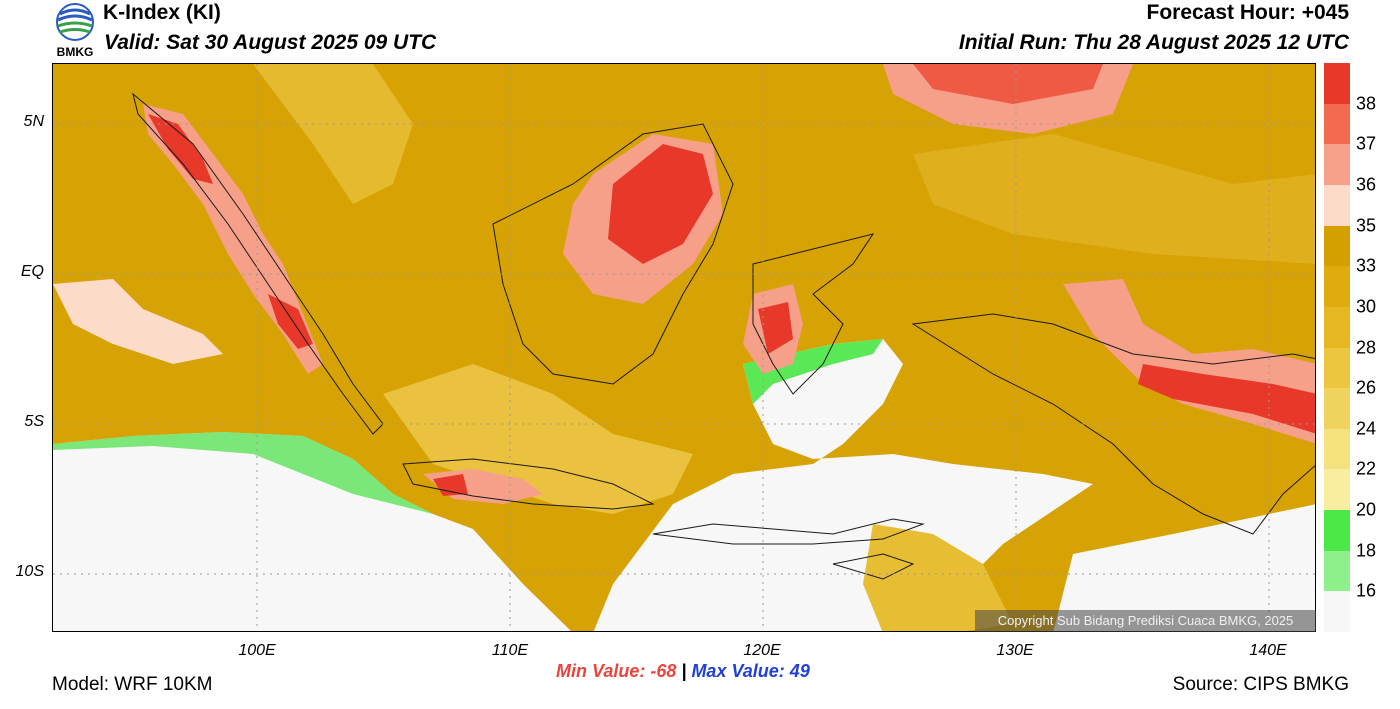 The width and height of the screenshot is (1400, 709). Describe the element at coordinates (1008, 84) in the screenshot. I see `north-pacific-core` at that location.